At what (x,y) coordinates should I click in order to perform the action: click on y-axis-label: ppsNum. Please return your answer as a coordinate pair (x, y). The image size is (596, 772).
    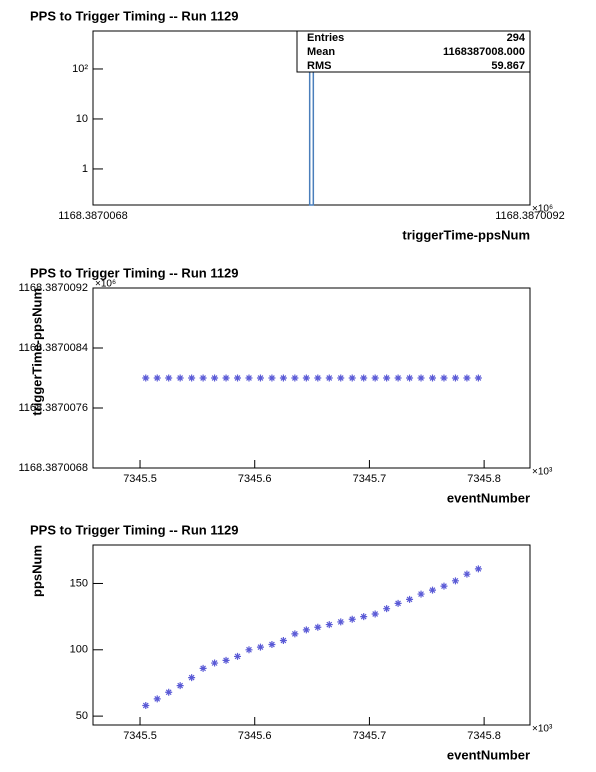
    Looking at the image, I should click on (36, 571).